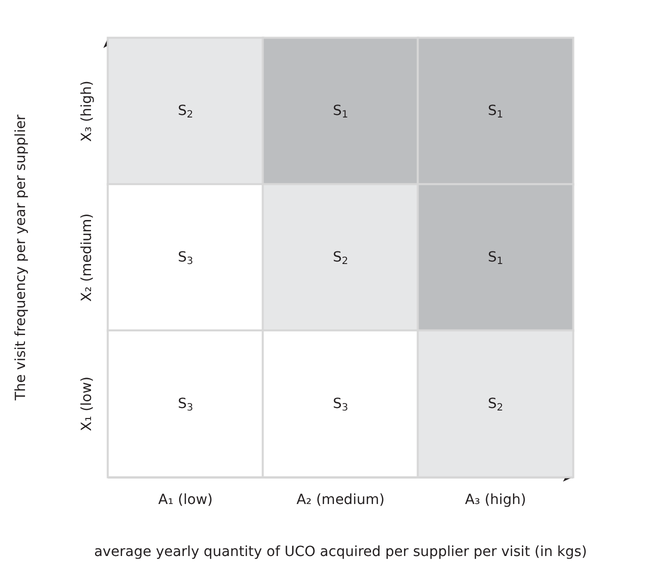  I want to click on x-tick-label: A₂ (medium), so click(340, 500).